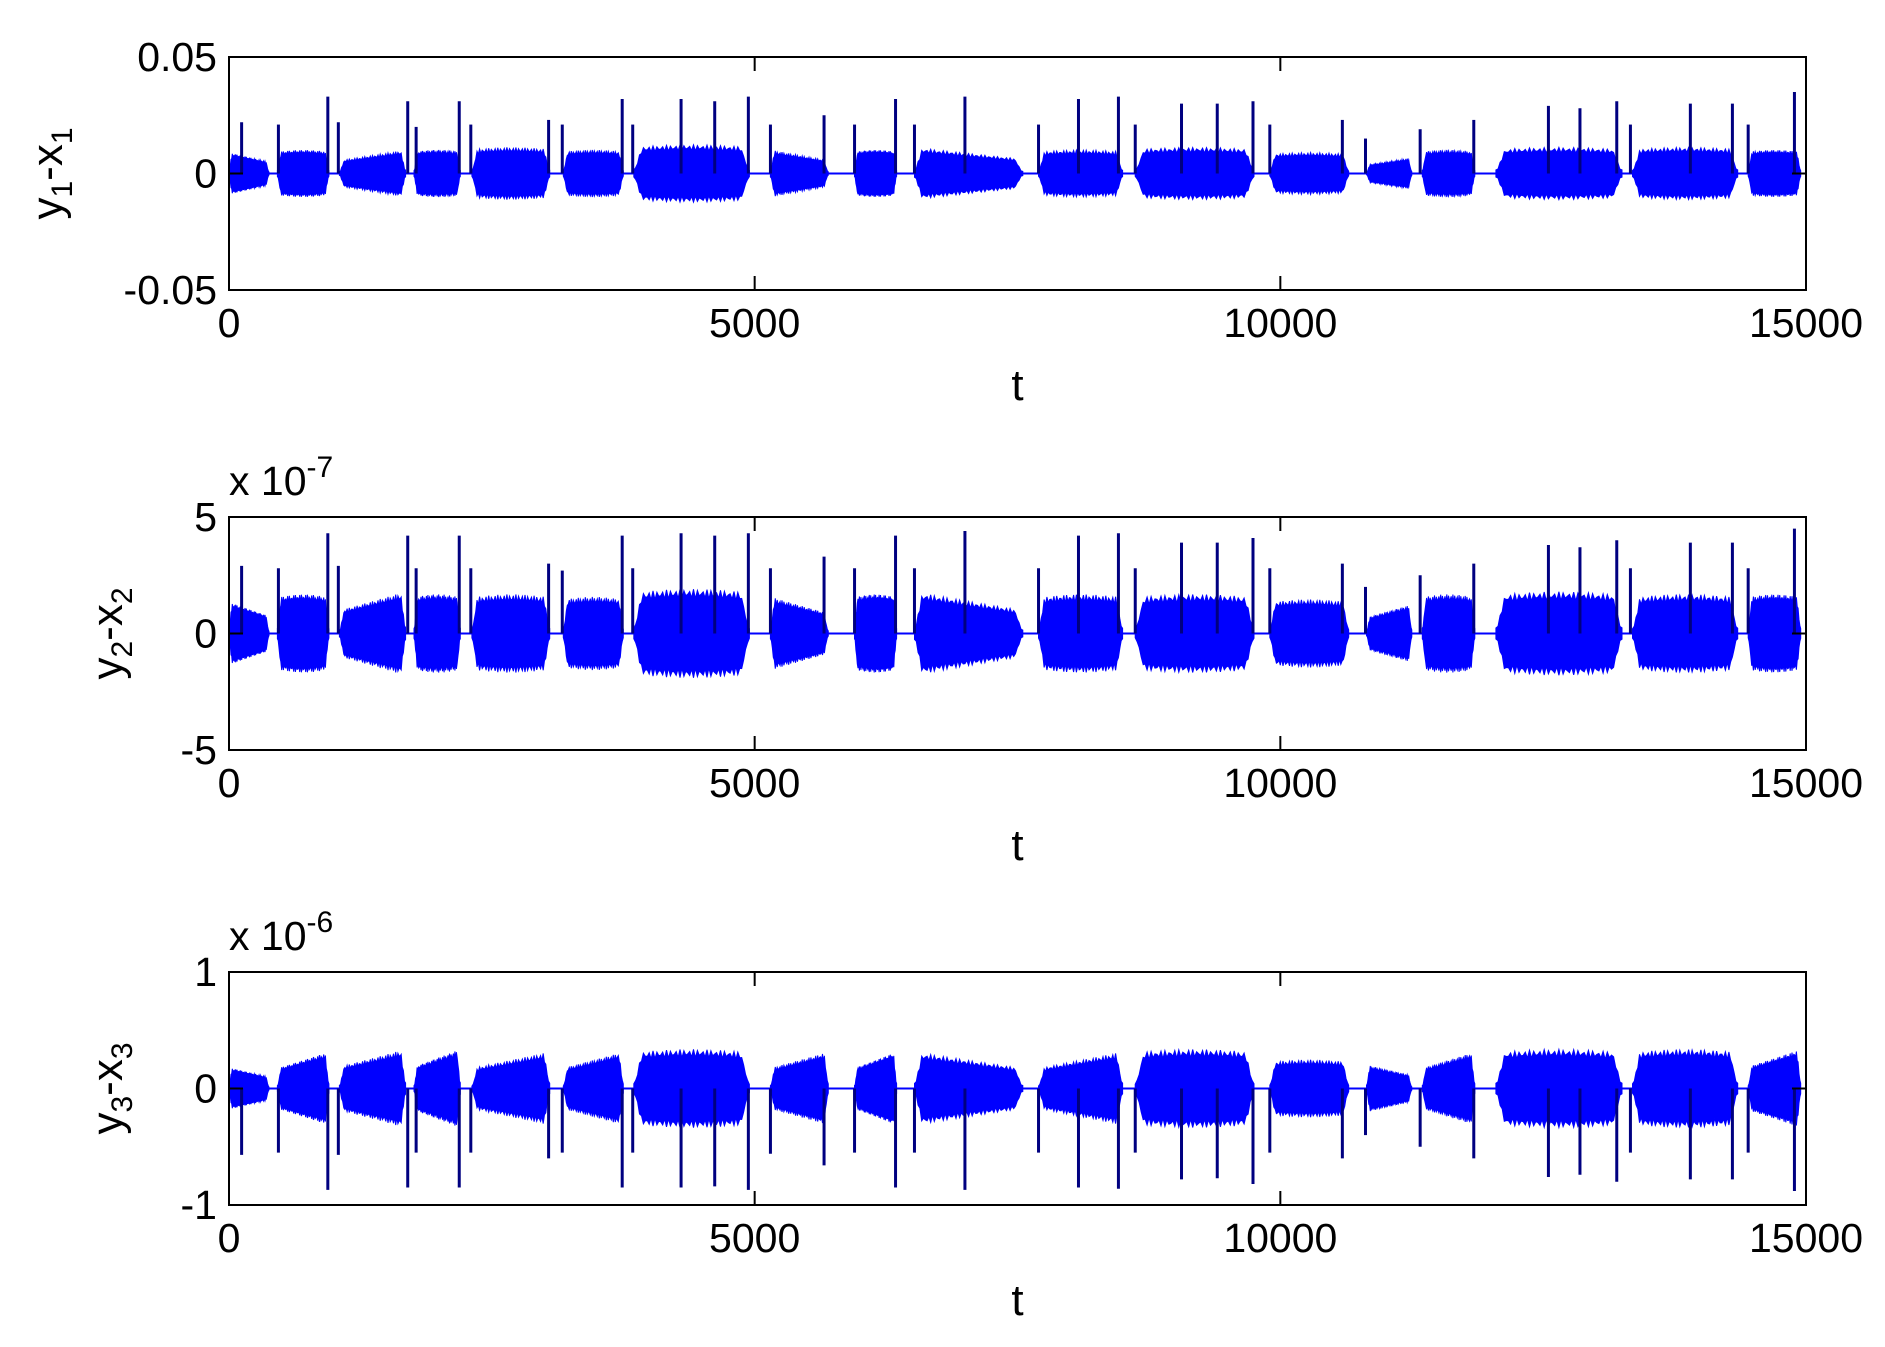 The image size is (1885, 1347). I want to click on y-tick-label: -0.05, so click(170, 290).